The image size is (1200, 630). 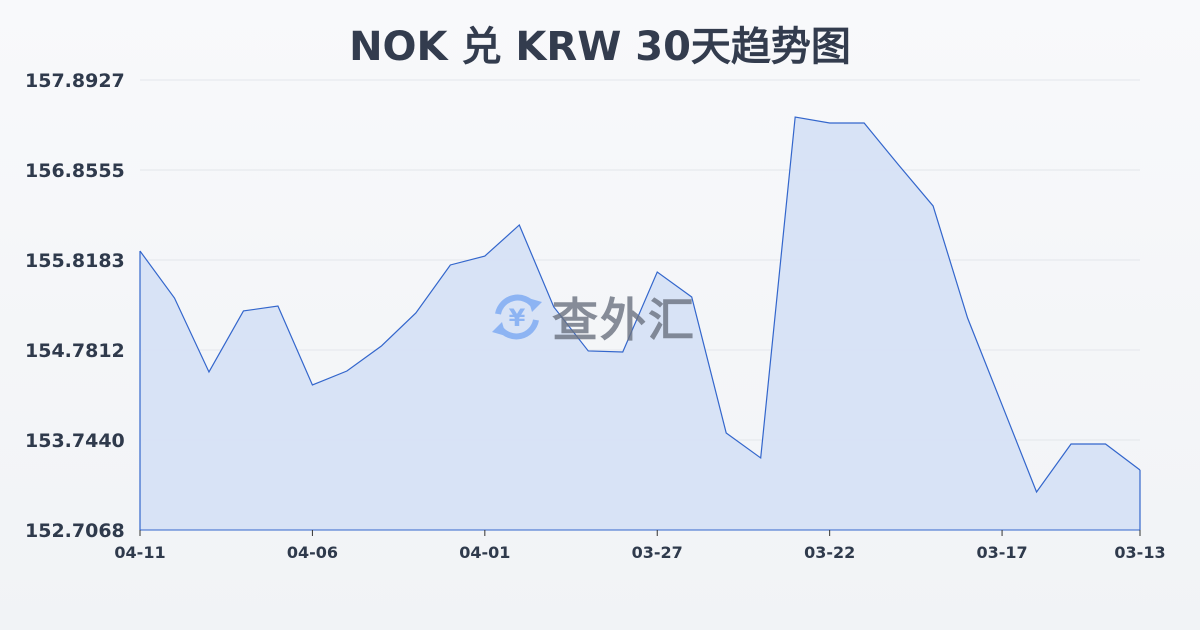 I want to click on y-tick-label: 152.7068, so click(x=75, y=531).